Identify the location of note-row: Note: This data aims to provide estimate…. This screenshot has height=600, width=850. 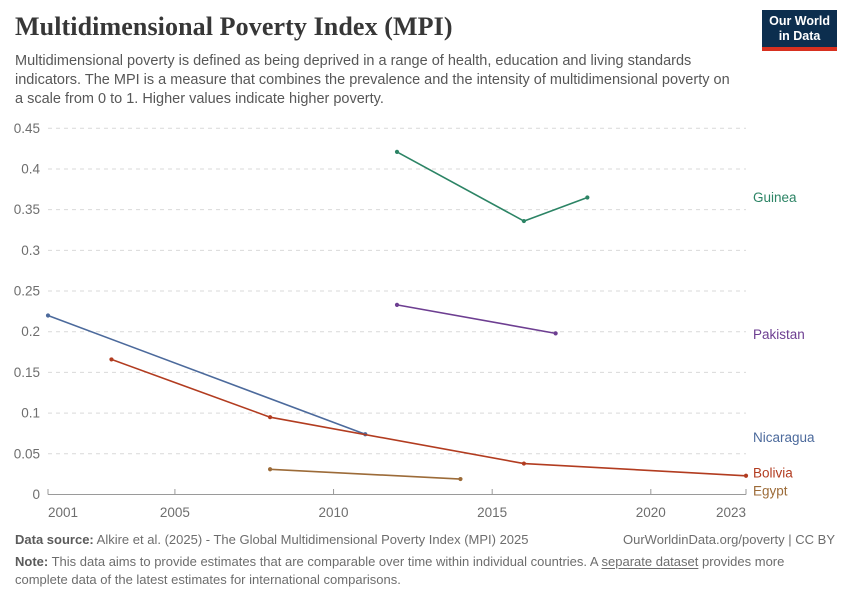
(412, 571).